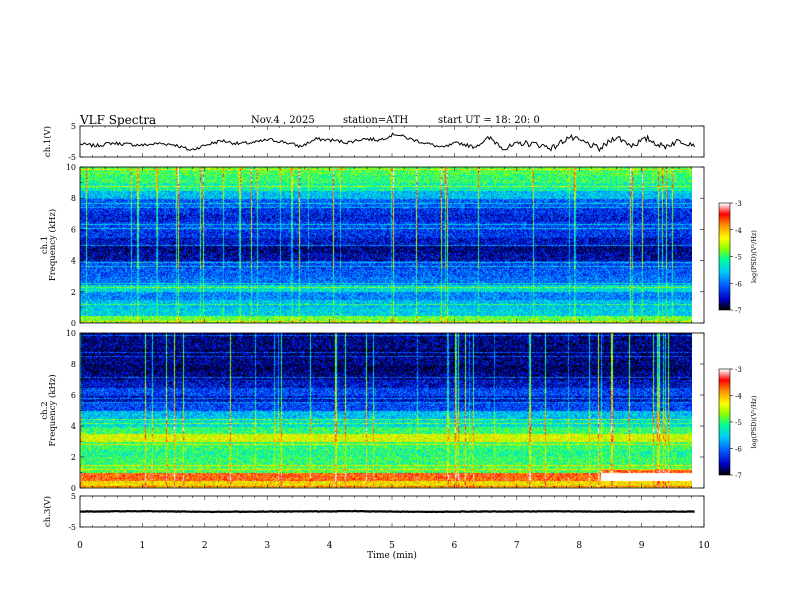  Describe the element at coordinates (47, 141) in the screenshot. I see `y-axis-label: ch.1(V)` at that location.